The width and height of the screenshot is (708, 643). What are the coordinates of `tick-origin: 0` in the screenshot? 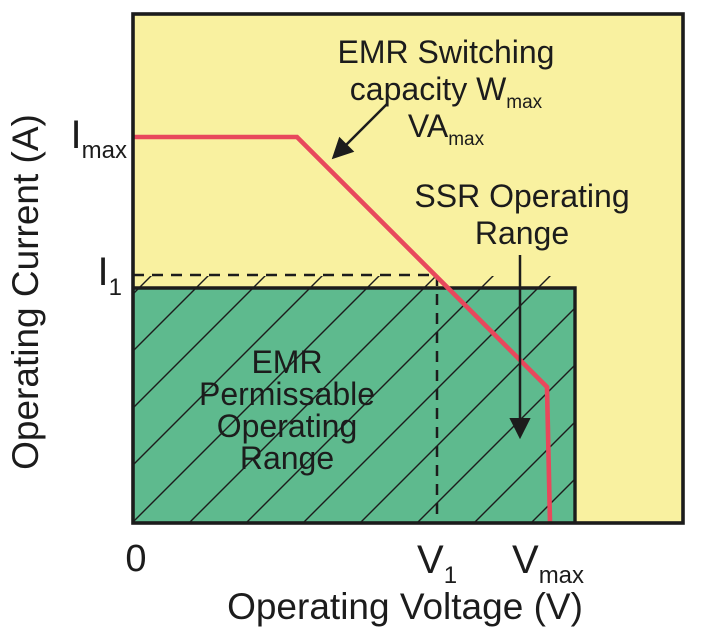 It's located at (135, 559).